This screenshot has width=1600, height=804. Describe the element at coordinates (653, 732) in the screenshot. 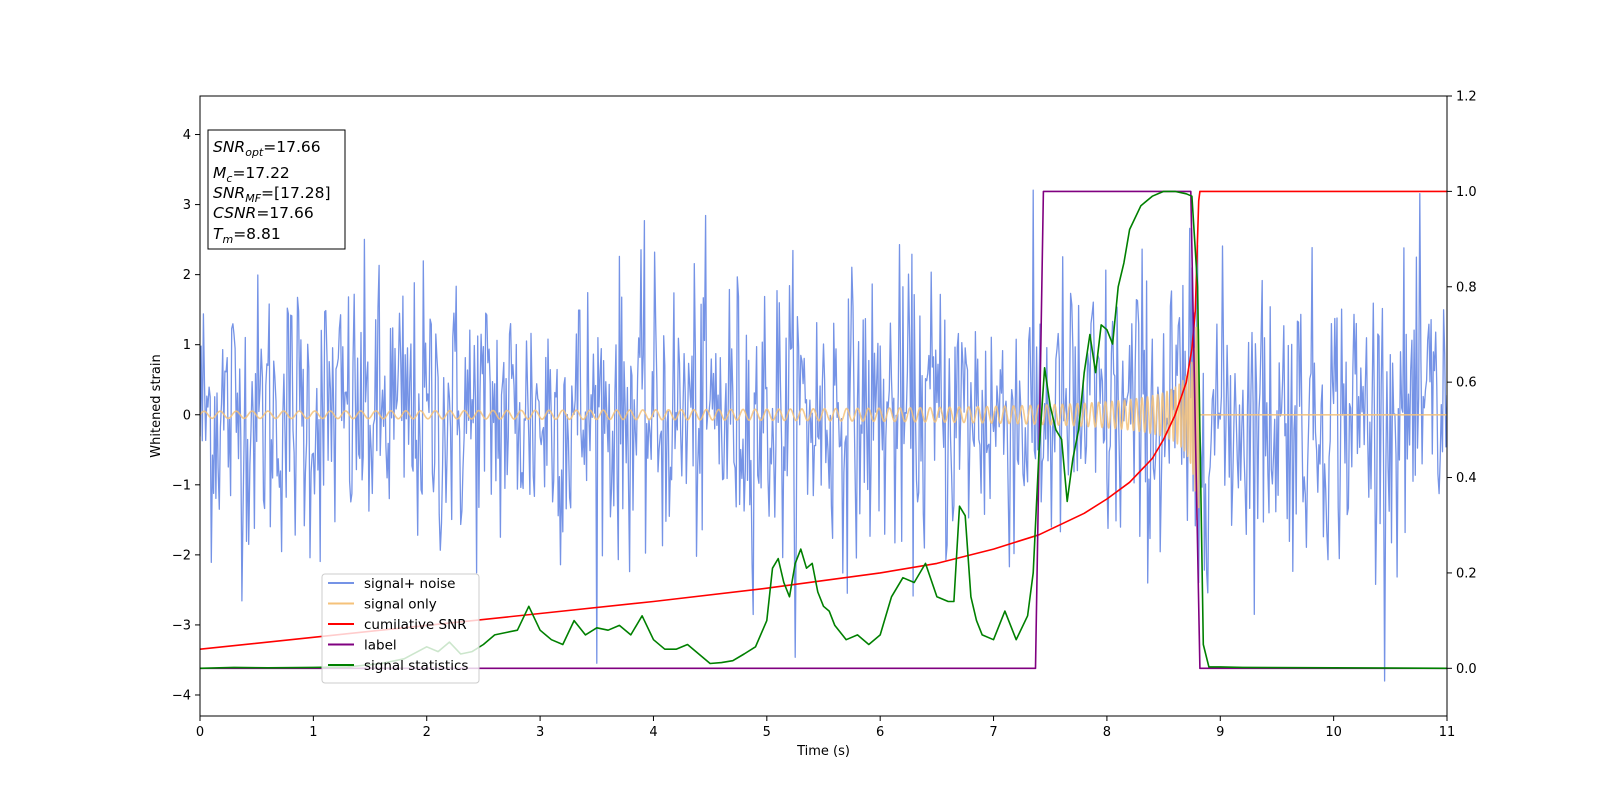

I see `x-tick-label: 4` at that location.